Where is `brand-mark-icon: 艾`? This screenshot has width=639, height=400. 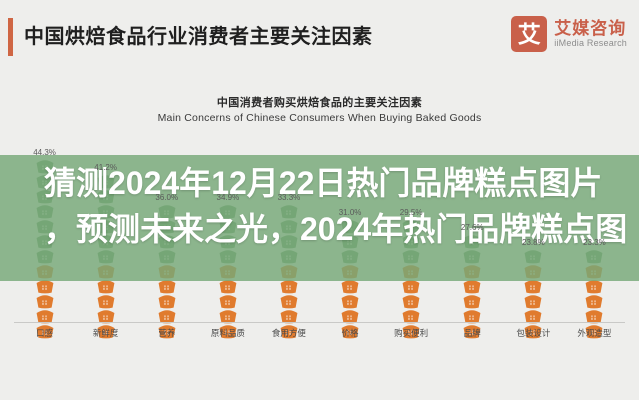 brand-mark-icon: 艾 is located at coordinates (529, 34).